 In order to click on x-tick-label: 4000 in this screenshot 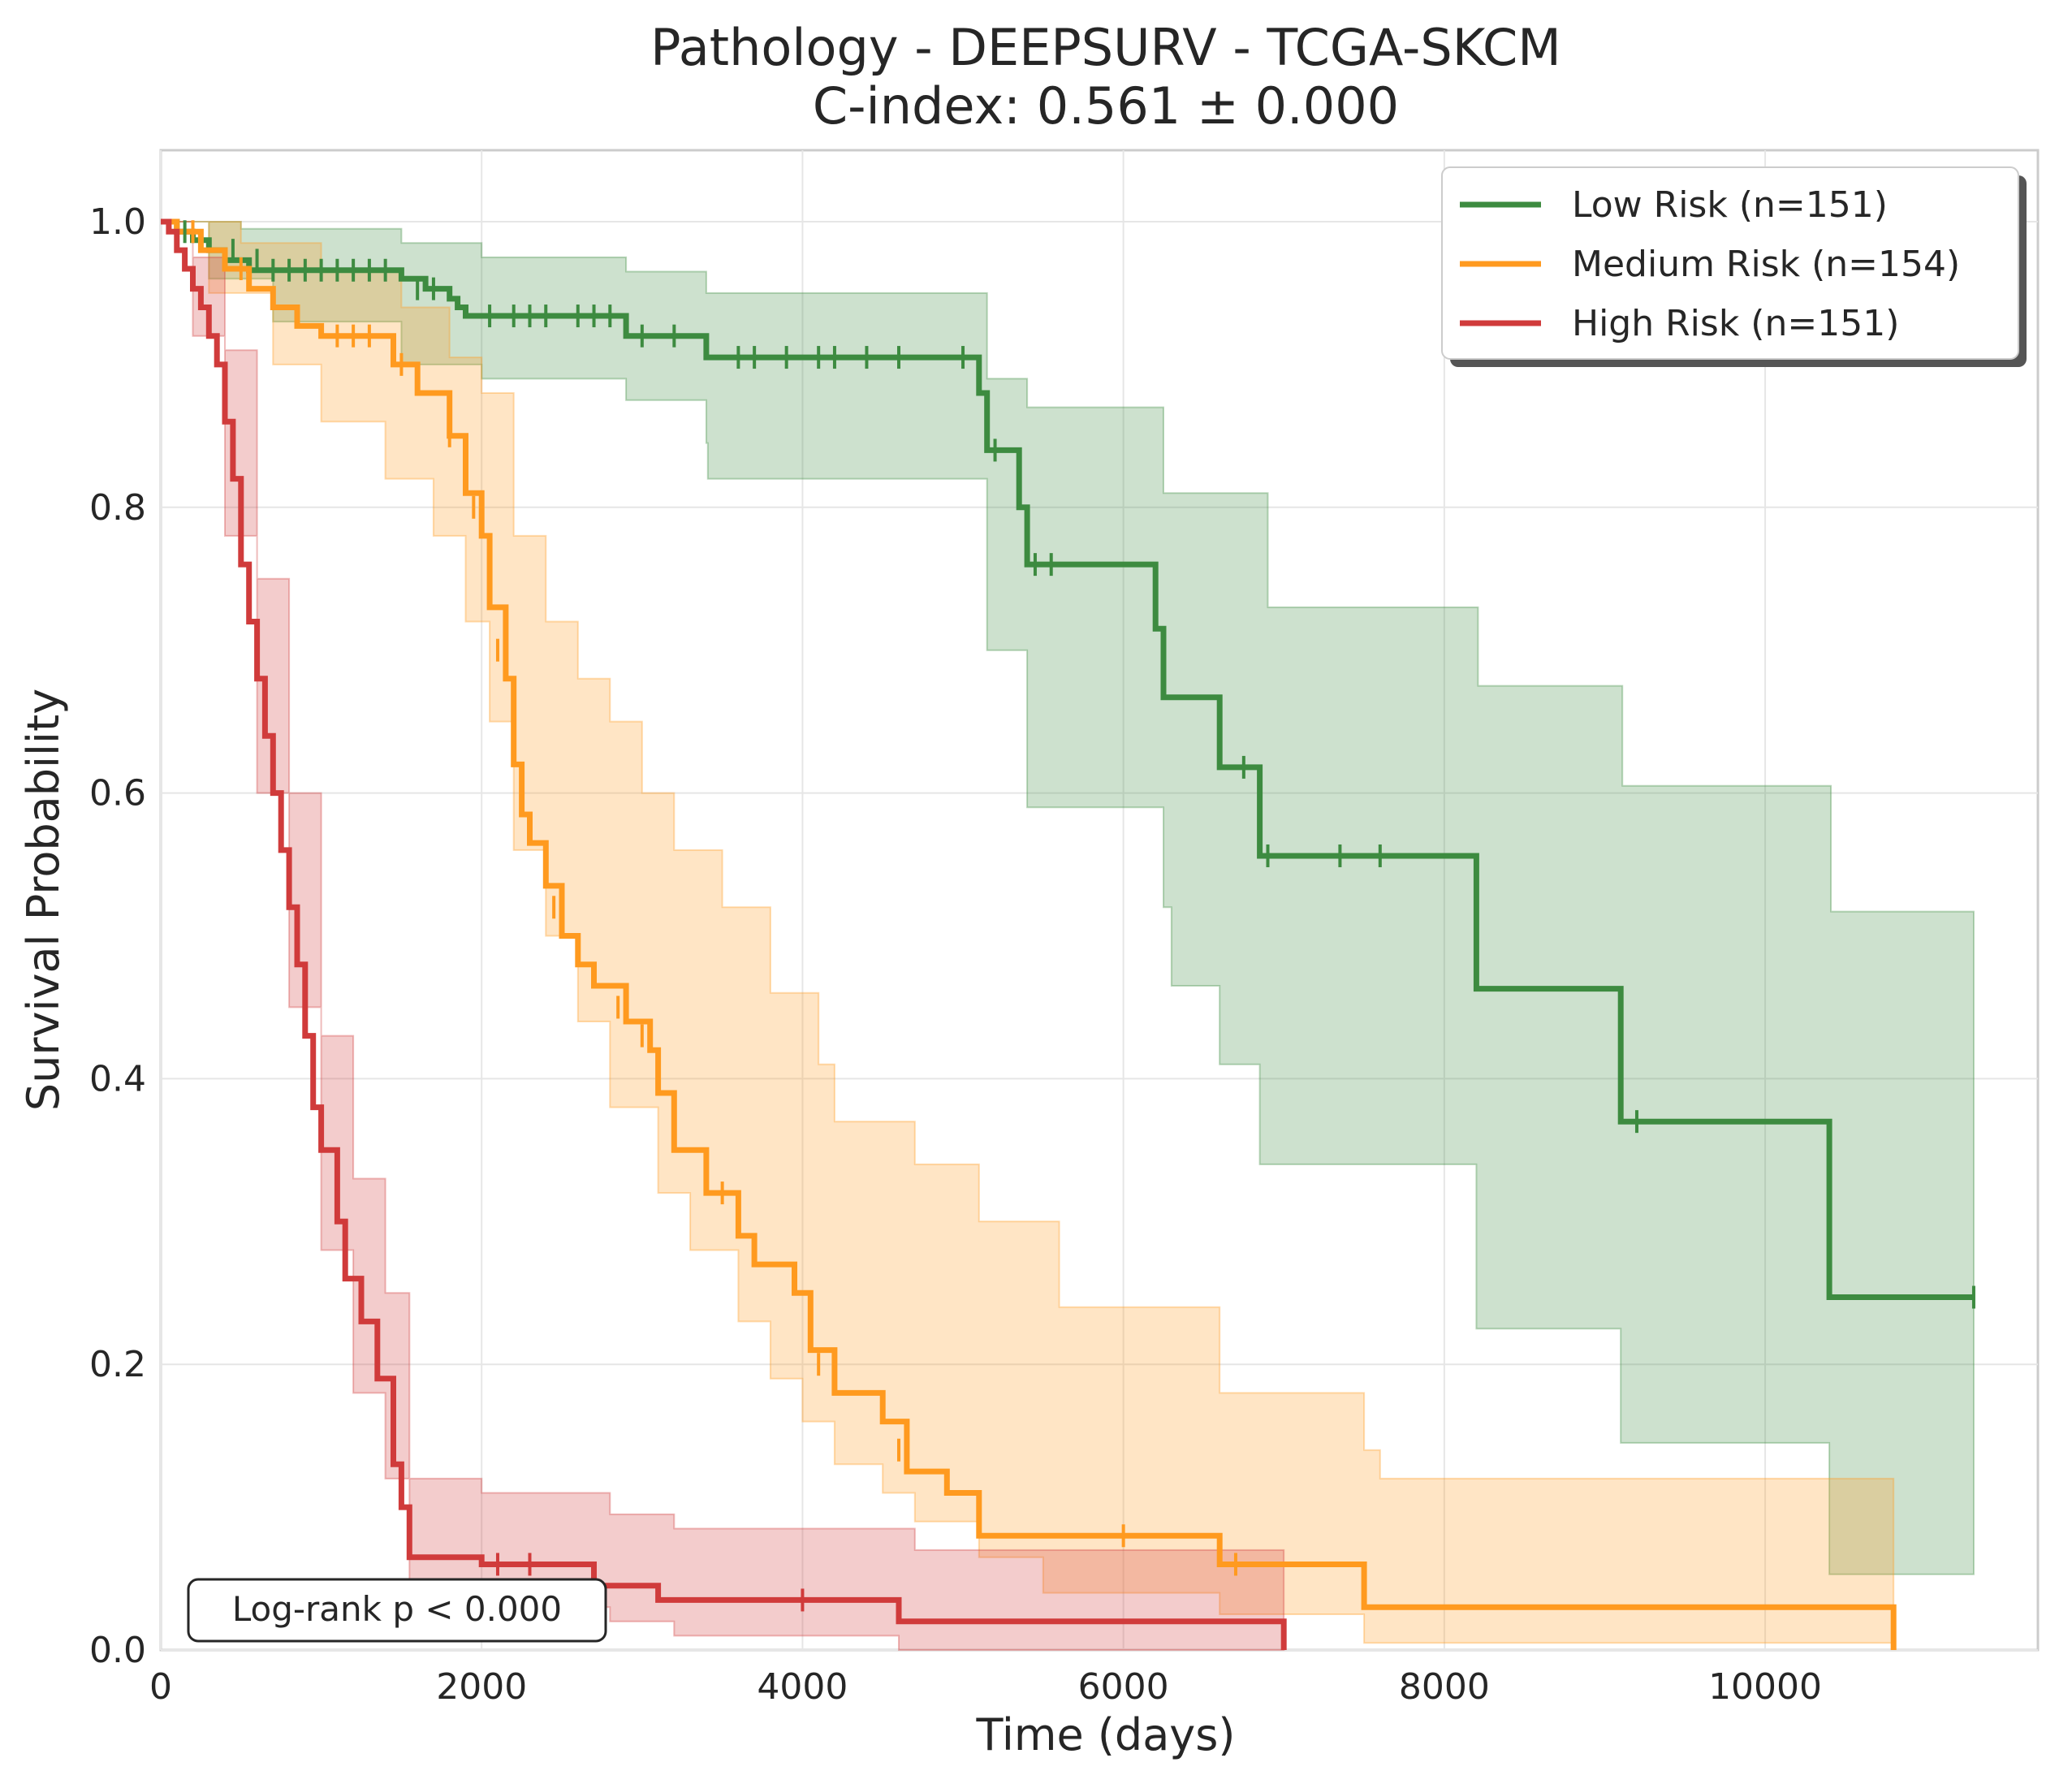, I will do `click(802, 1687)`.